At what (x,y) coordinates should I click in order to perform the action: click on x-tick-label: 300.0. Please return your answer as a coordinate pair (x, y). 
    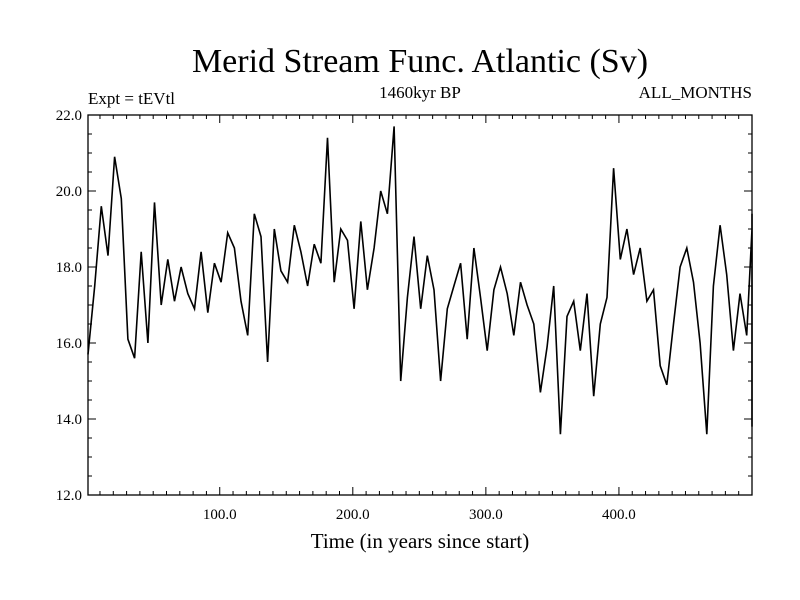
    Looking at the image, I should click on (486, 515).